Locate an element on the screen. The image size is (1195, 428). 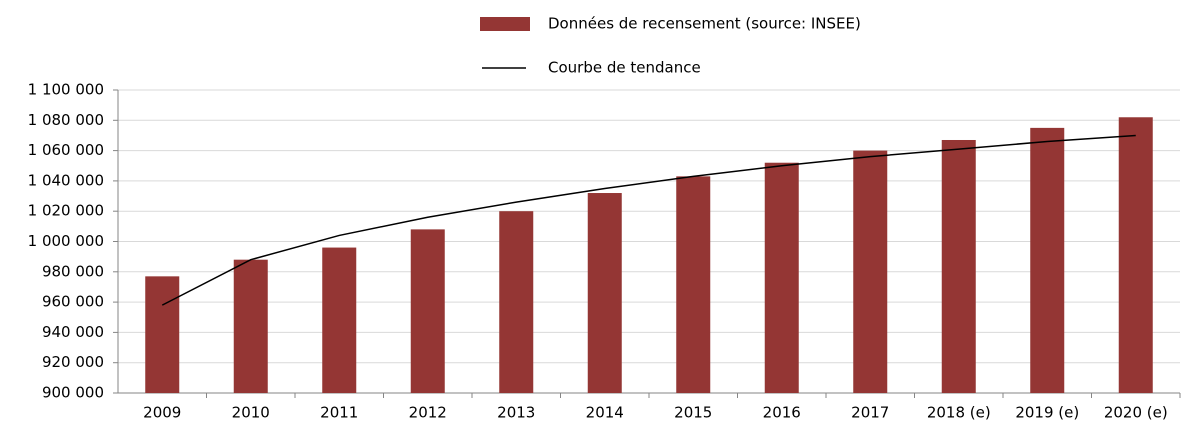
x-tick-label: 2015 is located at coordinates (693, 413).